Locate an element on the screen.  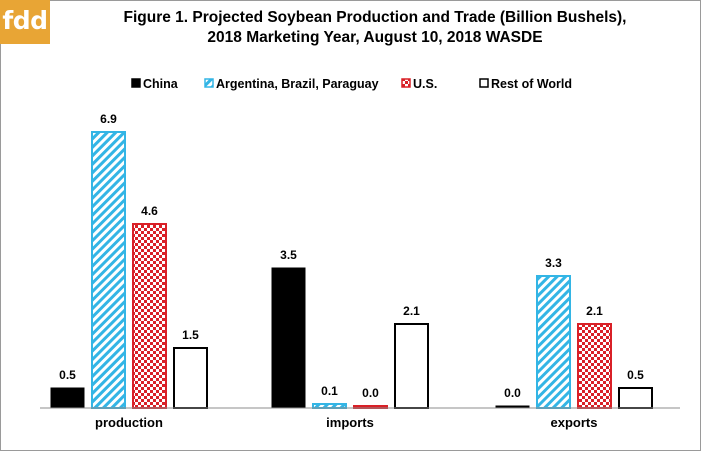
bar-production-china is located at coordinates (67, 398).